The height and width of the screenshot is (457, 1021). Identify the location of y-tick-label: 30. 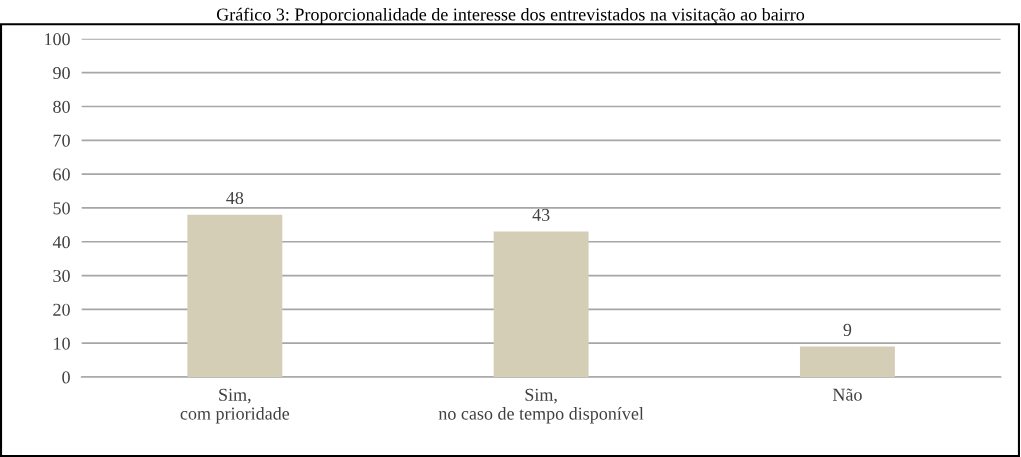
(61, 276).